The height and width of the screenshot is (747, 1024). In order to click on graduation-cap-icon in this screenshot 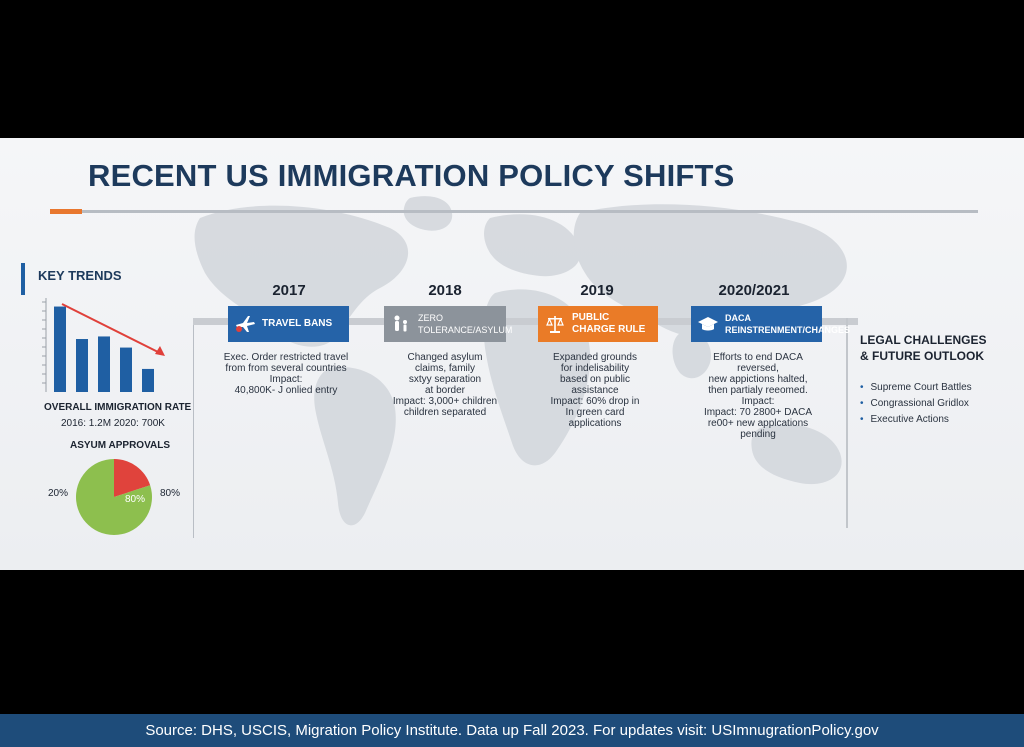, I will do `click(708, 324)`.